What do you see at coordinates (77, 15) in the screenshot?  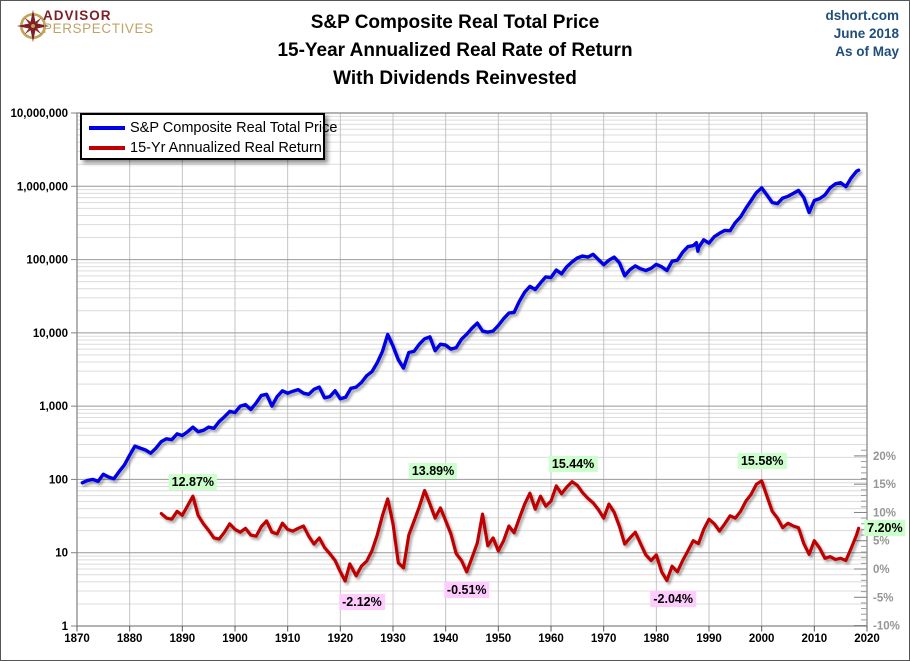 I see `logo-advisor: ADVISOR` at bounding box center [77, 15].